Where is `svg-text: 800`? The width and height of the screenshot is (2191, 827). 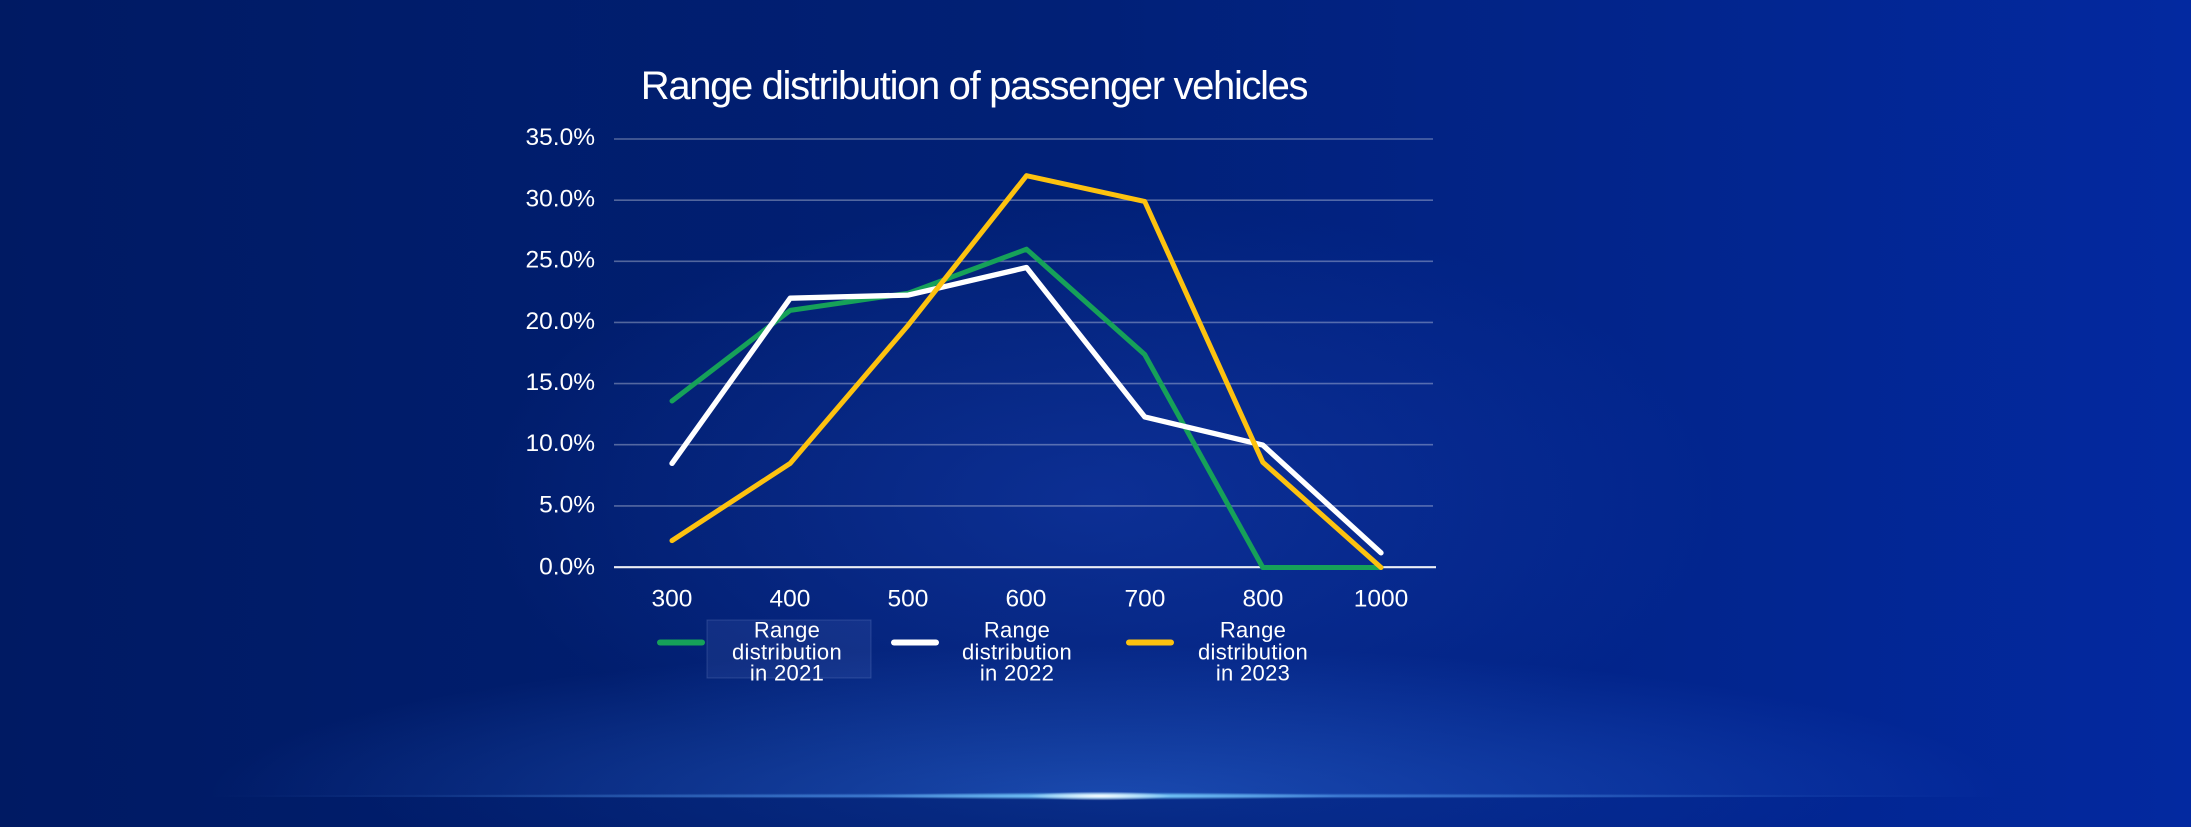
svg-text: 800 is located at coordinates (1263, 599).